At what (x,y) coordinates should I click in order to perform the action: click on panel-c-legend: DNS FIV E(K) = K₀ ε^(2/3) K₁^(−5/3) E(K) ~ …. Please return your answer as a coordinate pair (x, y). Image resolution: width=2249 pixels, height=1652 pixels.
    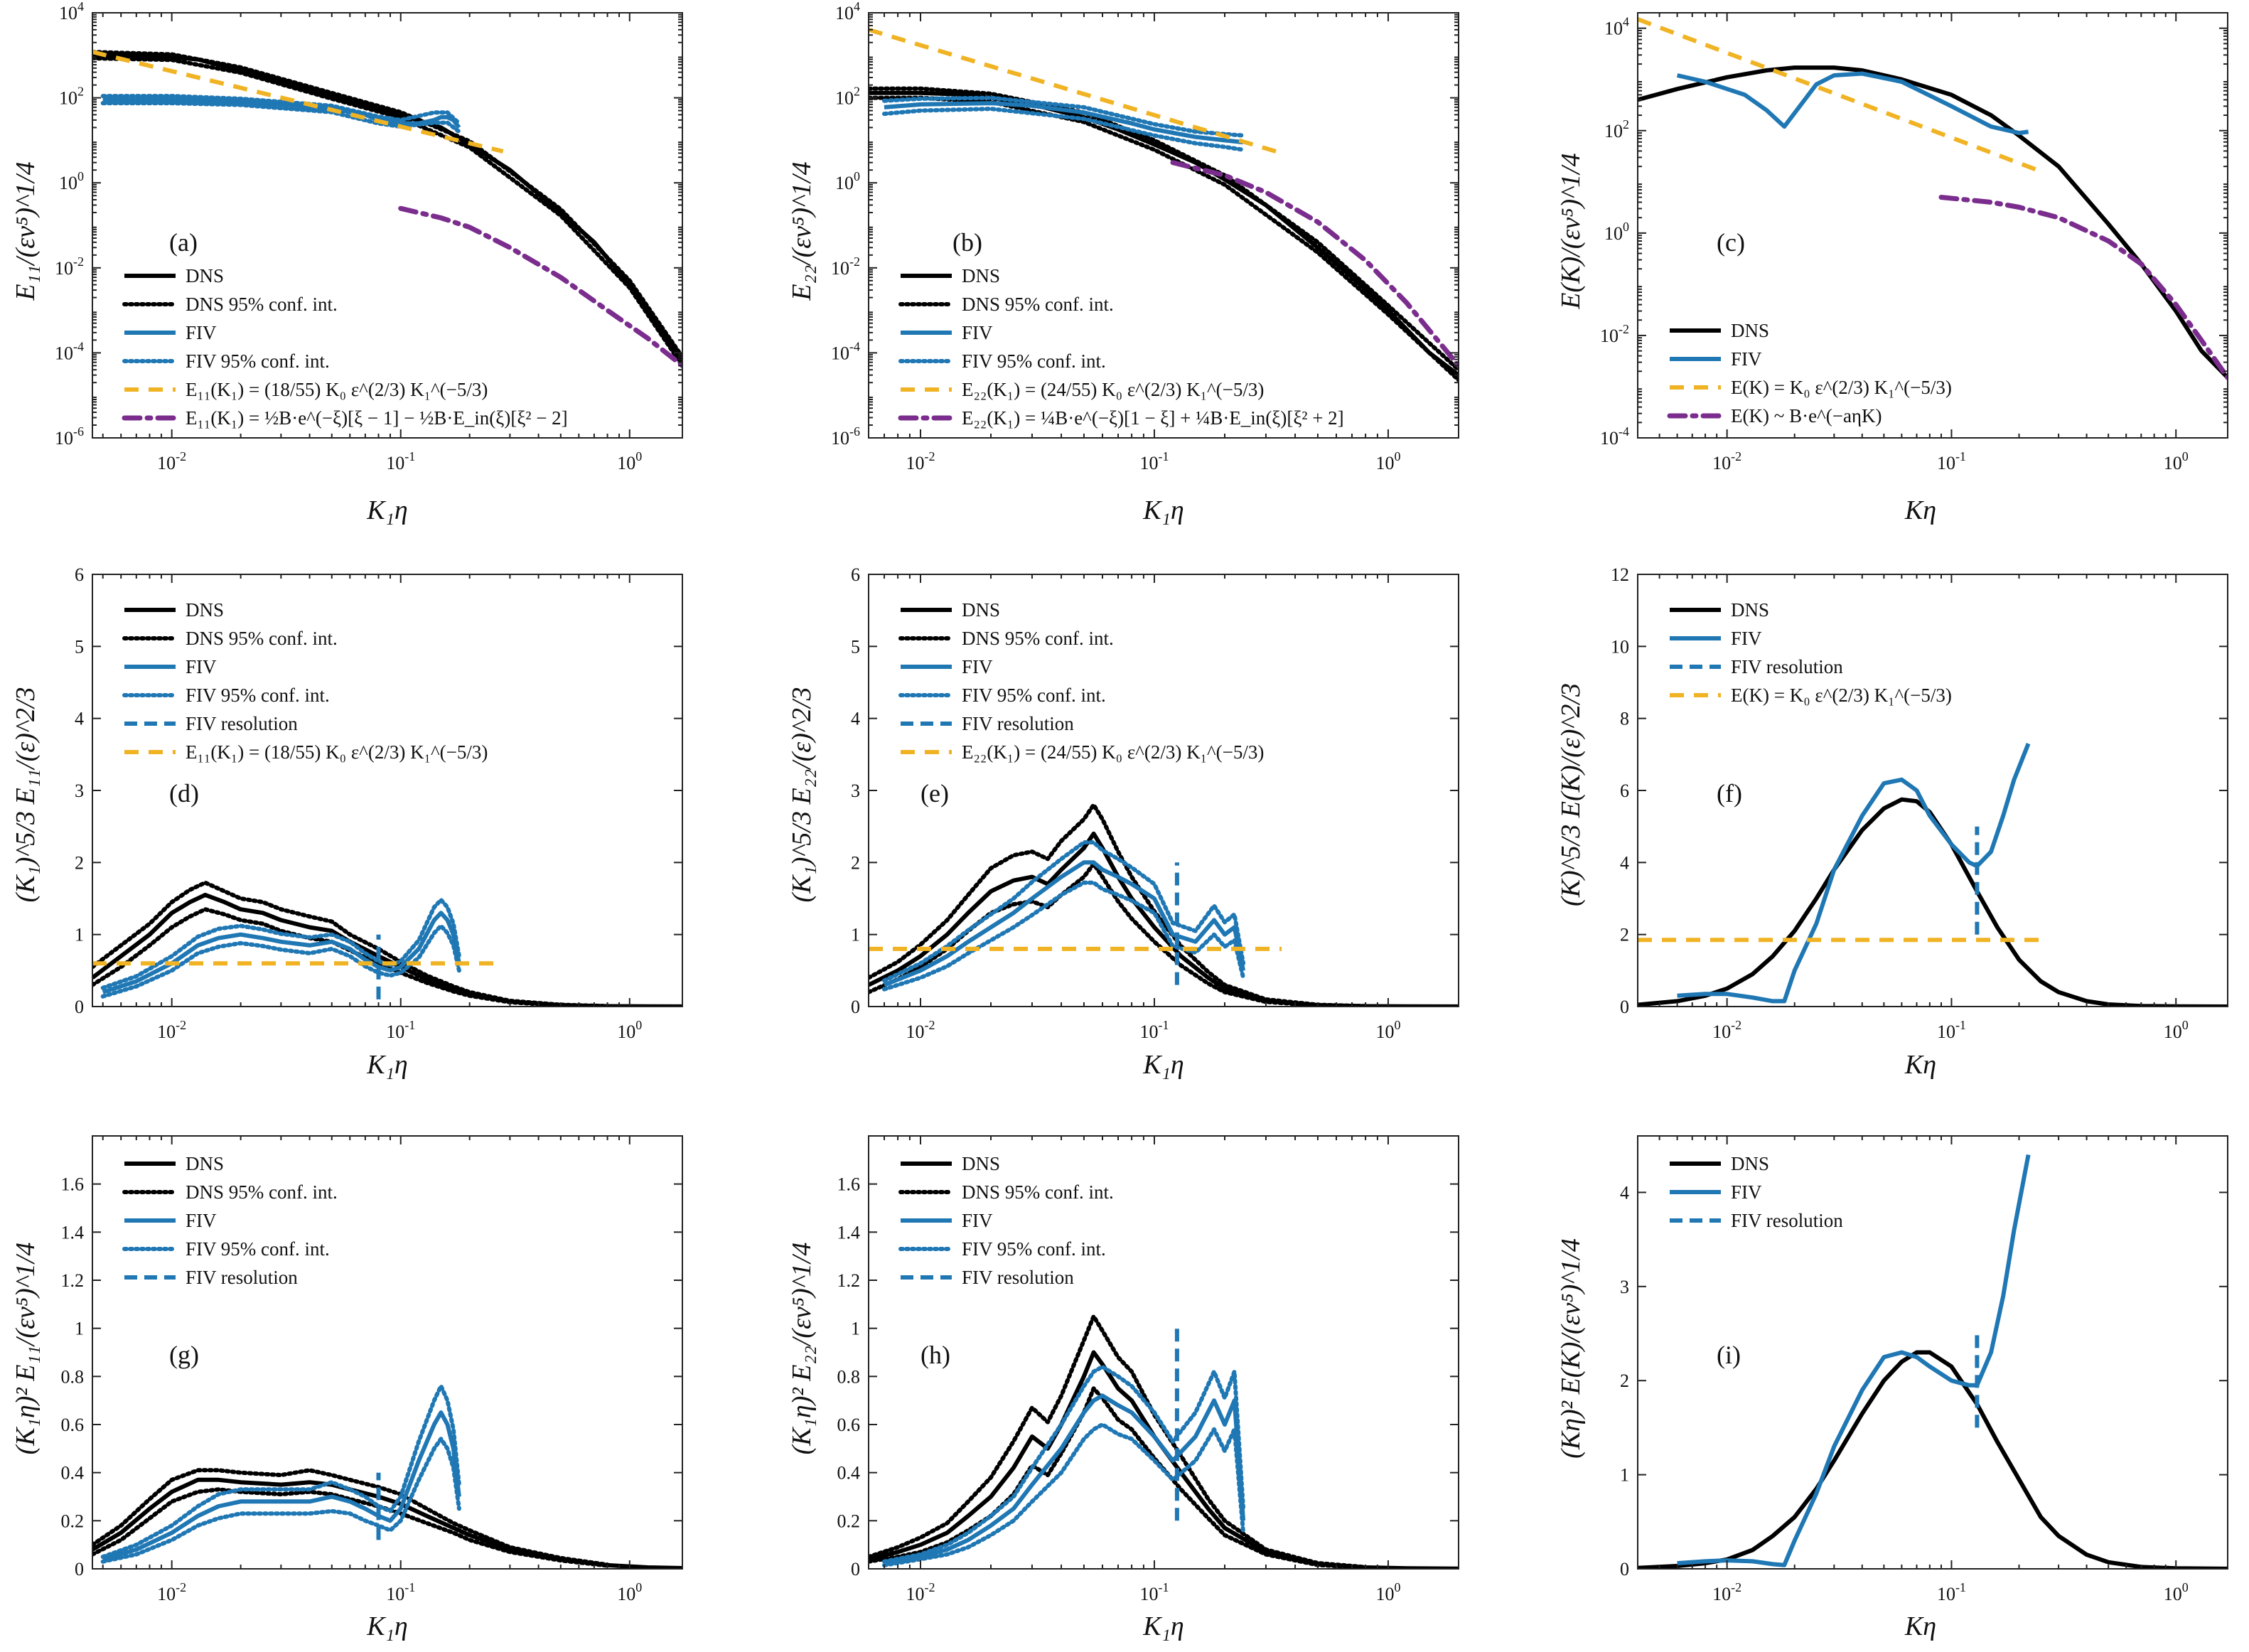
    Looking at the image, I should click on (1810, 373).